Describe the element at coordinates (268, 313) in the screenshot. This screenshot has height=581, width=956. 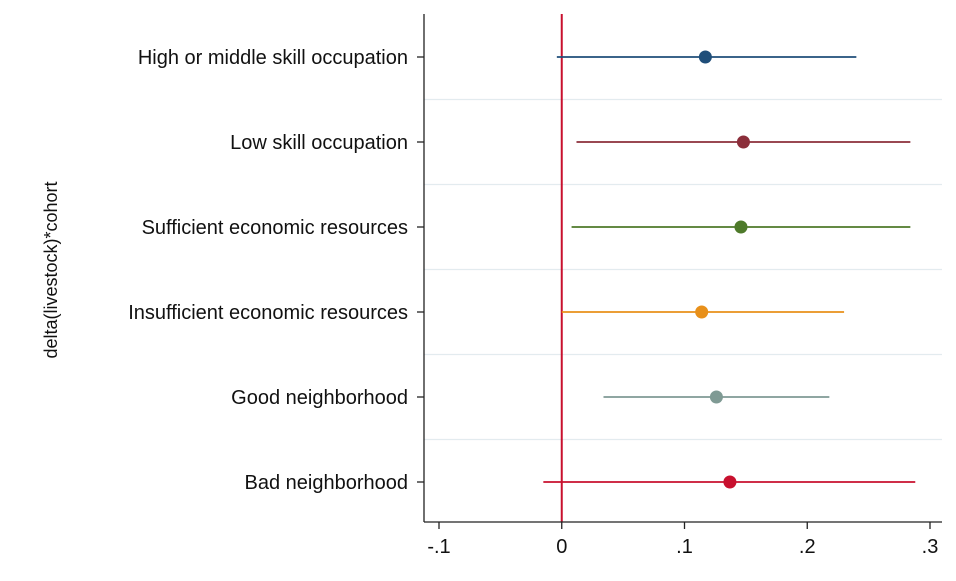
I see `category-label: Insufficient economic resources` at that location.